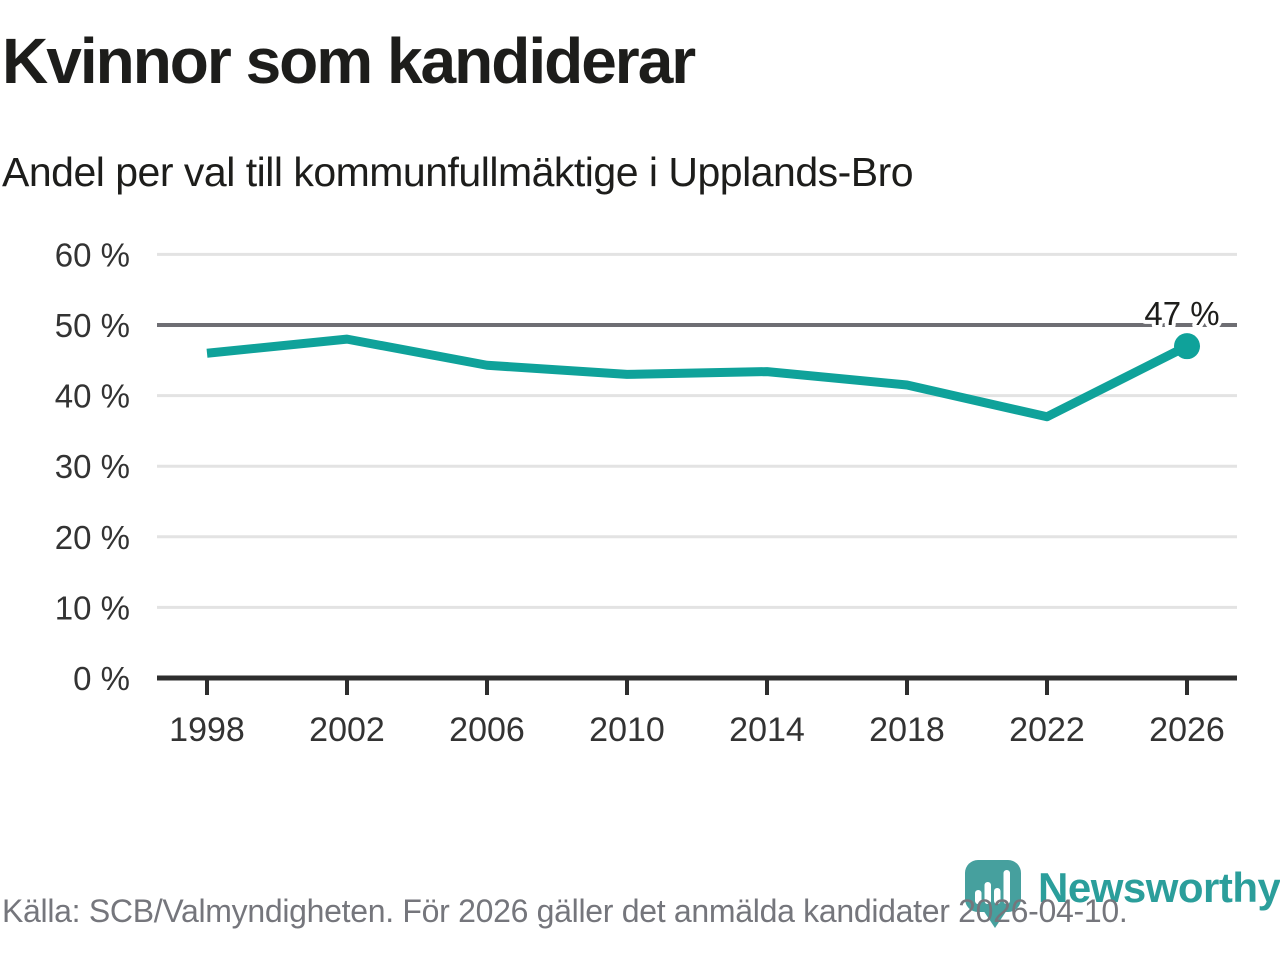 This screenshot has width=1280, height=960. I want to click on y-axis-label: 40 %, so click(92, 396).